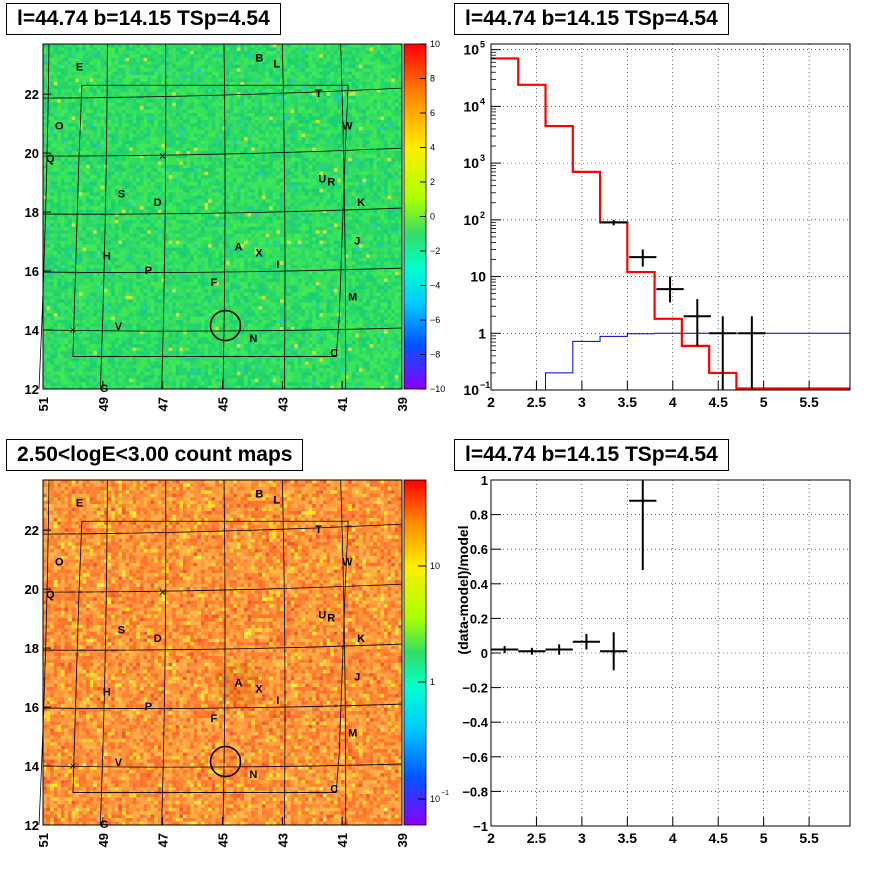 The width and height of the screenshot is (896, 872). What do you see at coordinates (103, 840) in the screenshot?
I see `x-tick-label: 49` at bounding box center [103, 840].